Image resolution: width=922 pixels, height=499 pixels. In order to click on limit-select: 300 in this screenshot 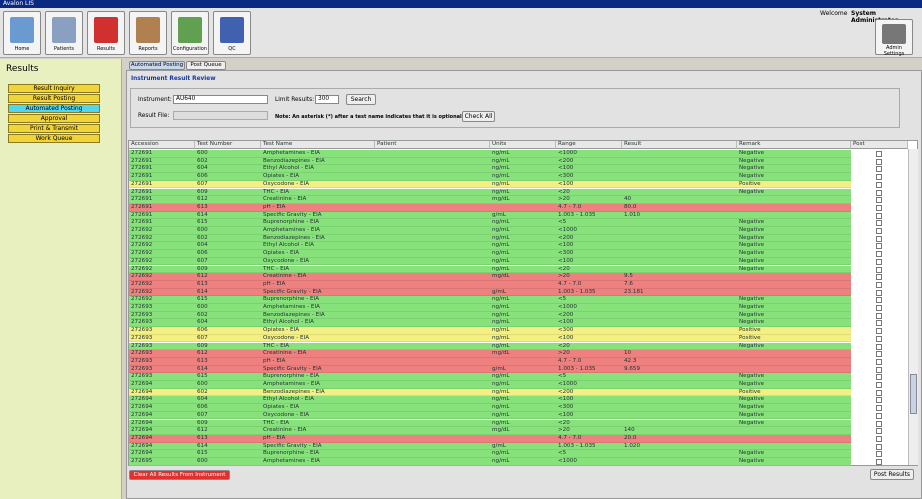, I will do `click(327, 99)`.